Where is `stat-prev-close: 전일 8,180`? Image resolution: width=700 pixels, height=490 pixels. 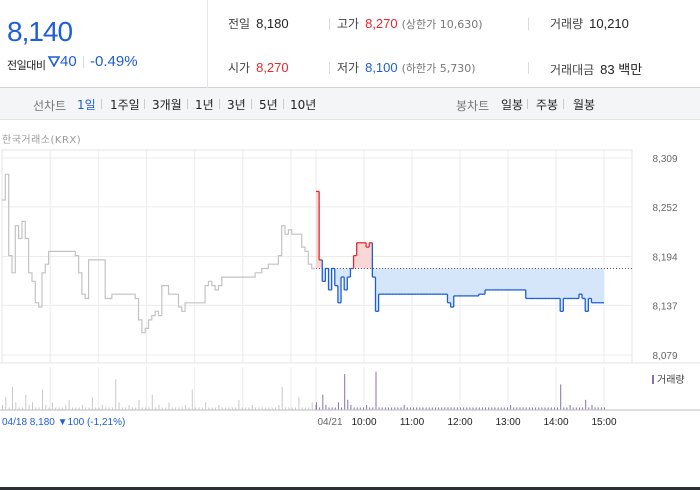 stat-prev-close: 전일 8,180 is located at coordinates (258, 23).